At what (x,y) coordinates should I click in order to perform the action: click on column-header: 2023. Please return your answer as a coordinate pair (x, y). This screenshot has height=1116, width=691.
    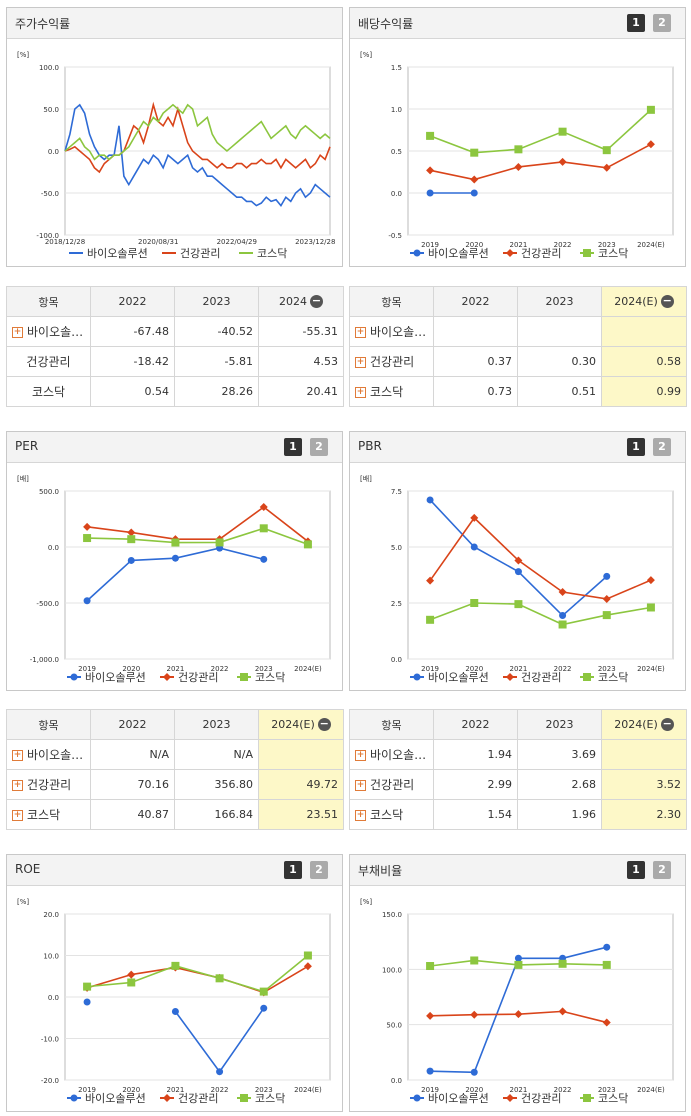
    Looking at the image, I should click on (559, 724).